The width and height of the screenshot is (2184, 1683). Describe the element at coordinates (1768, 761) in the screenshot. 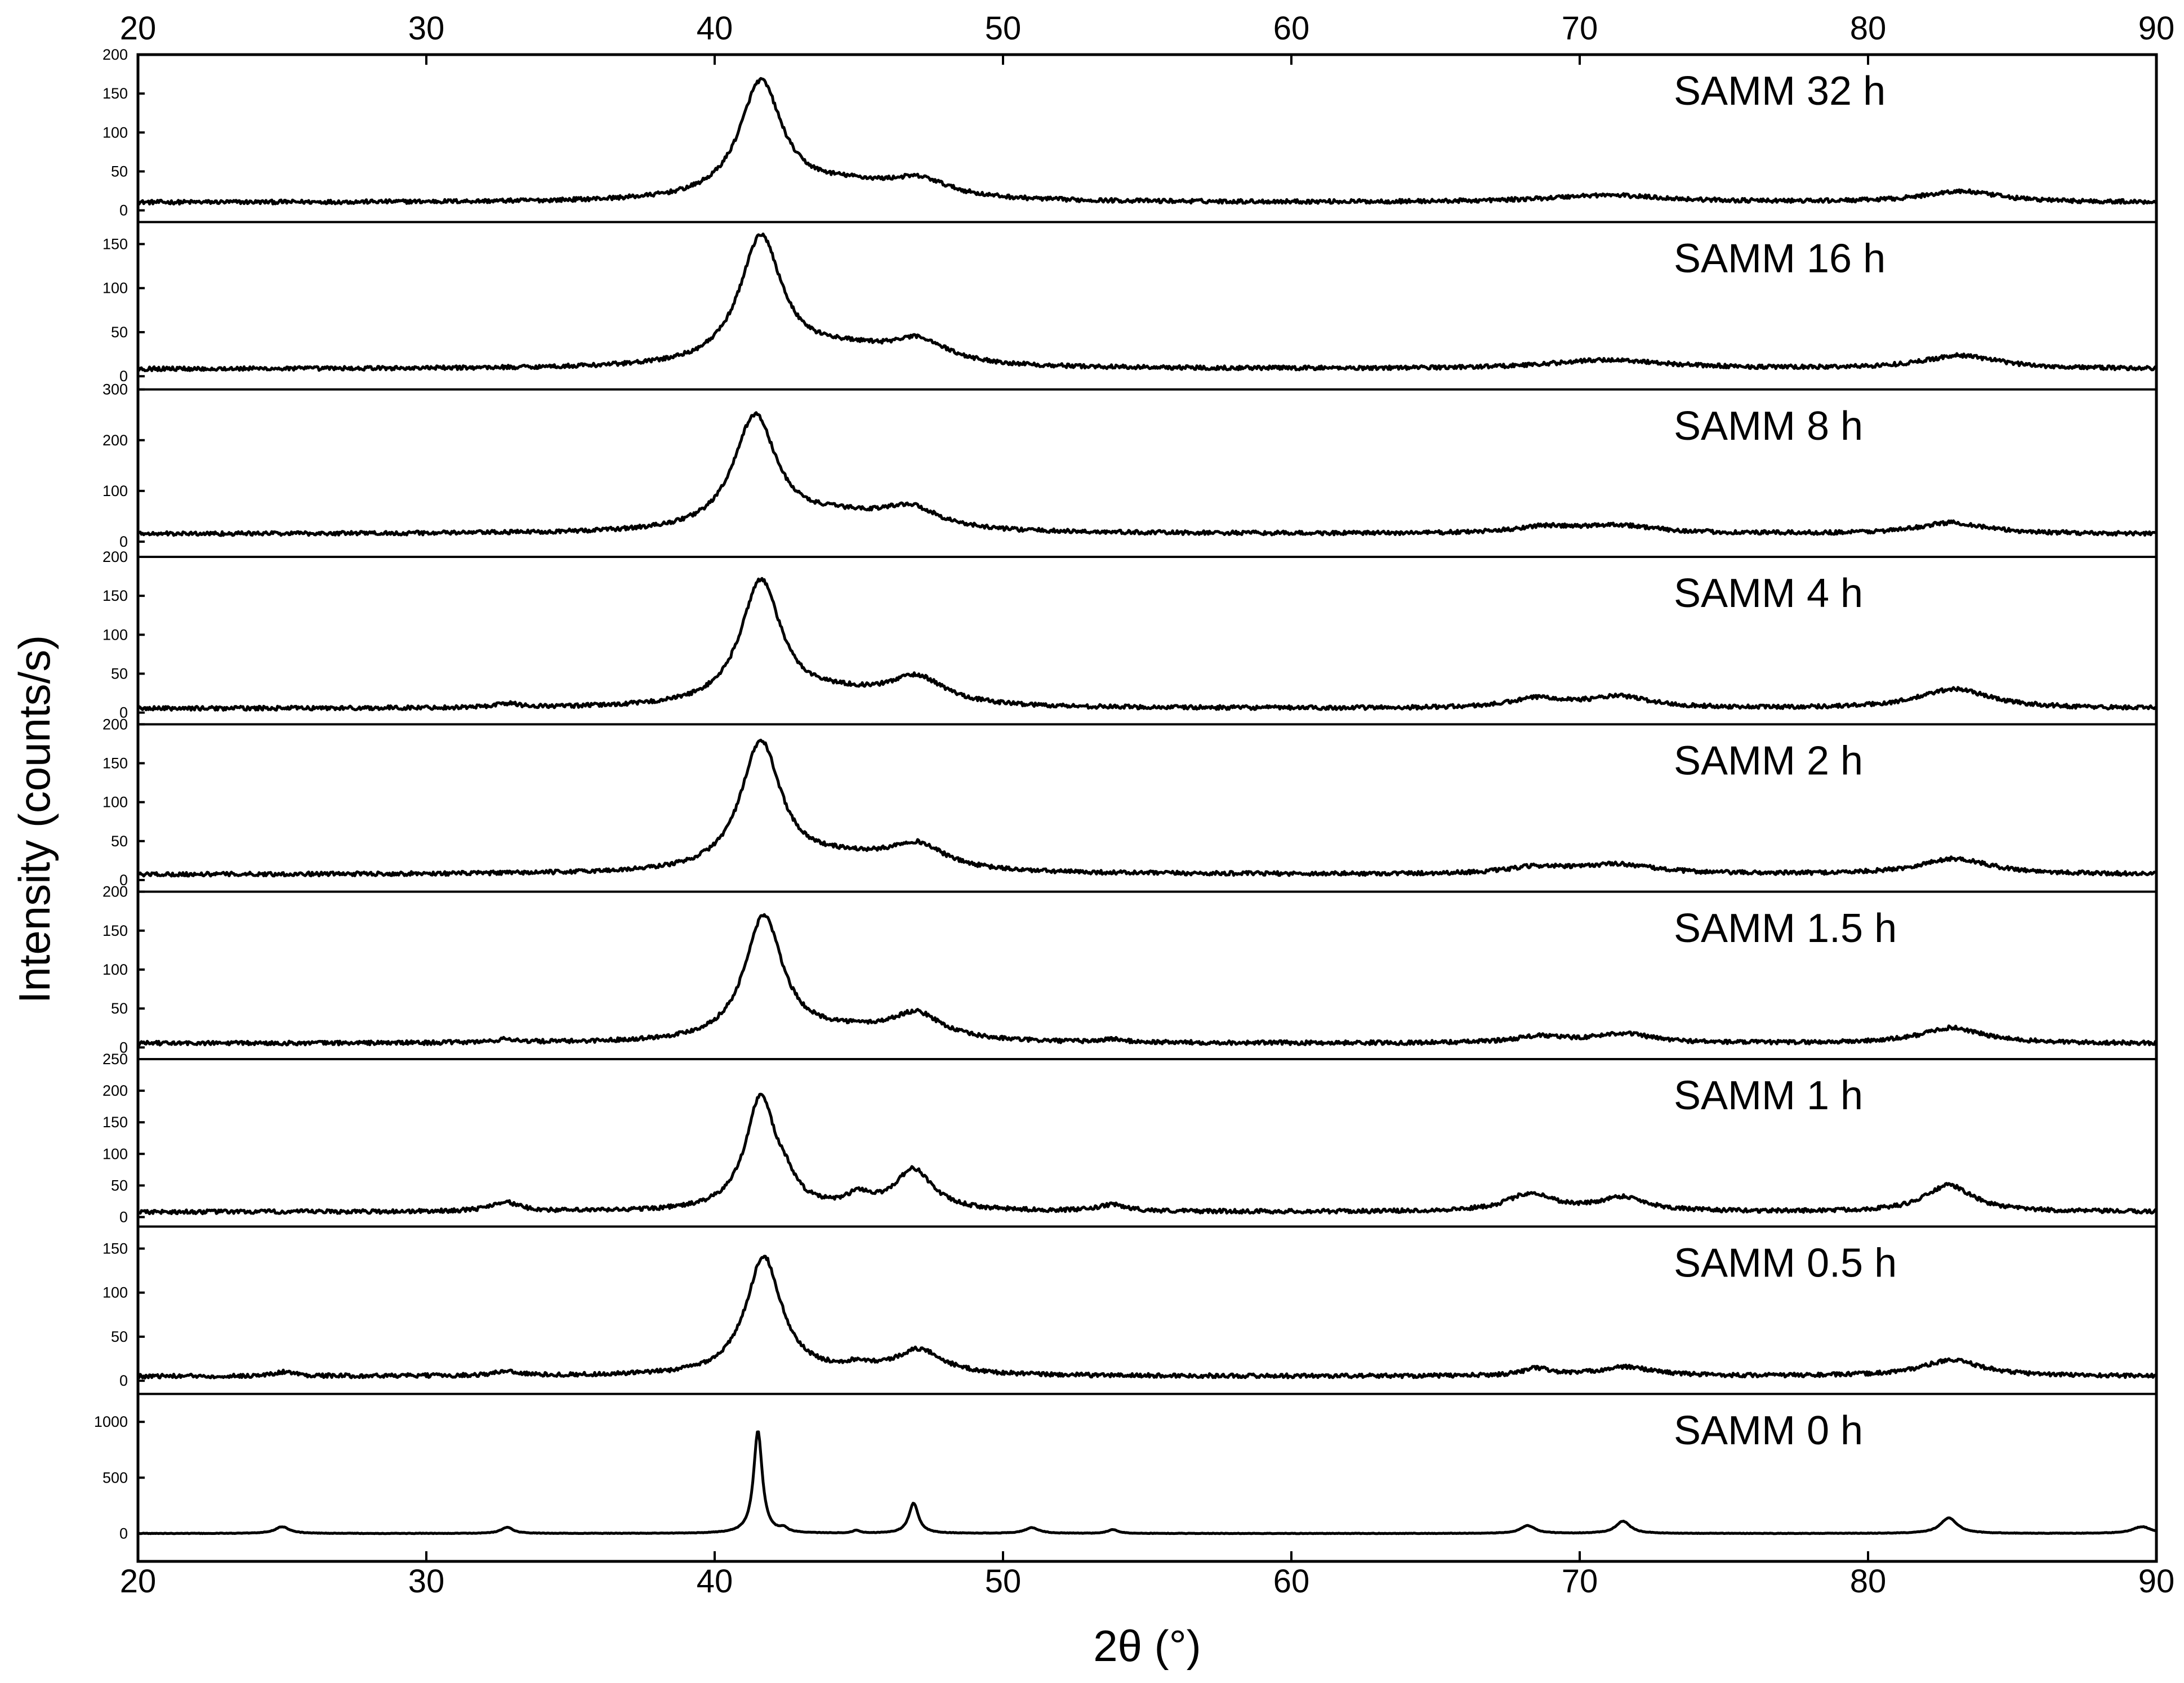

I see `panel-label: SAMM 2 h` at that location.